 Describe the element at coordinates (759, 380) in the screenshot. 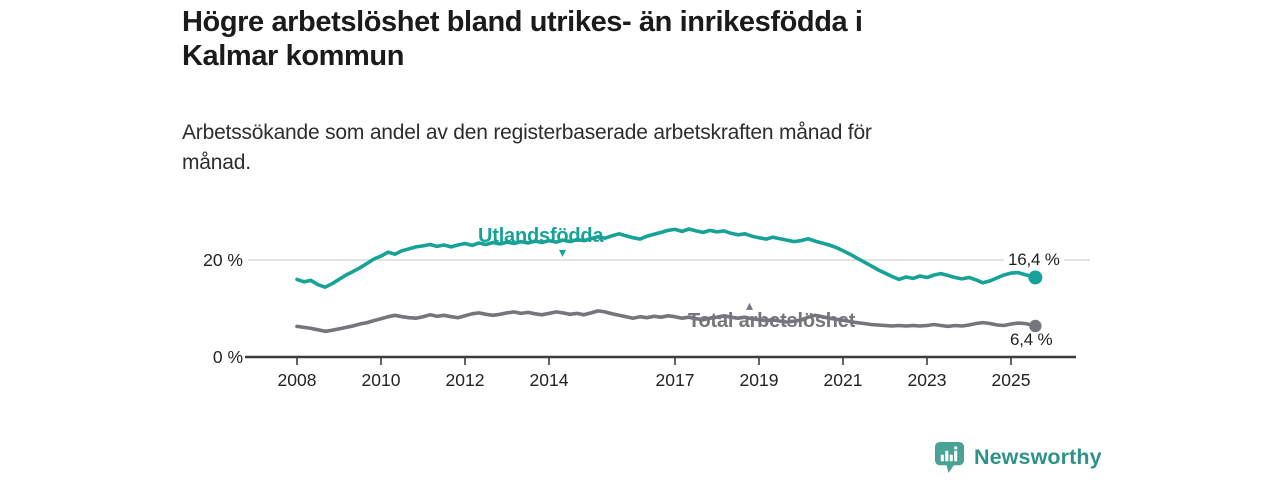

I see `x-axis-tick-label: 2019` at that location.